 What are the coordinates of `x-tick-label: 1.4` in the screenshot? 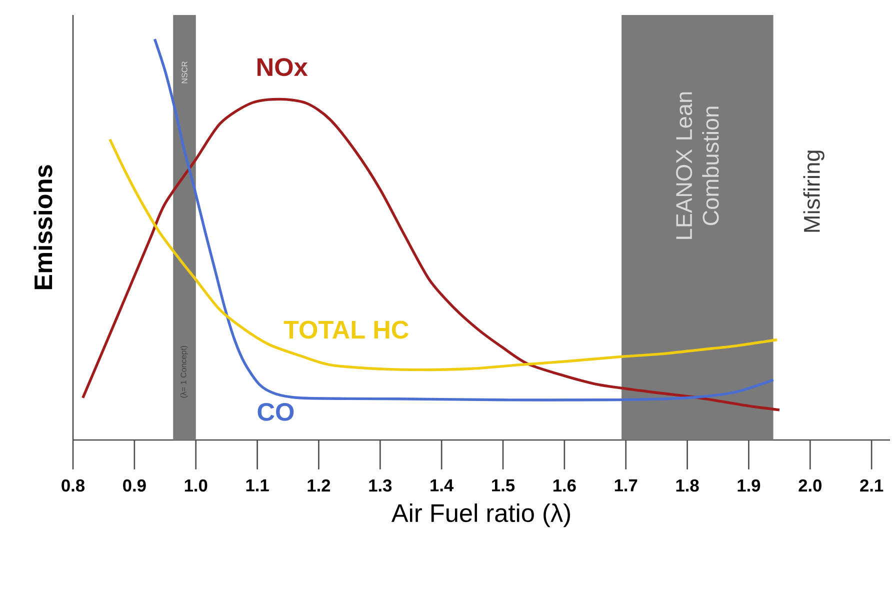 It's located at (442, 485).